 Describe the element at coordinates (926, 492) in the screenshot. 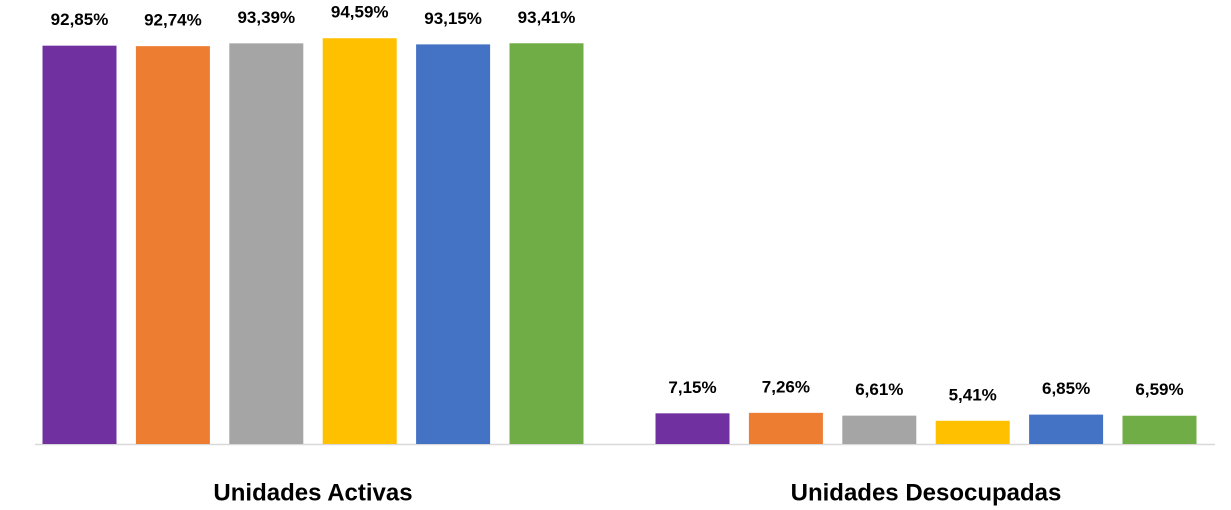

I see `category-label: Unidades Desocupadas` at that location.